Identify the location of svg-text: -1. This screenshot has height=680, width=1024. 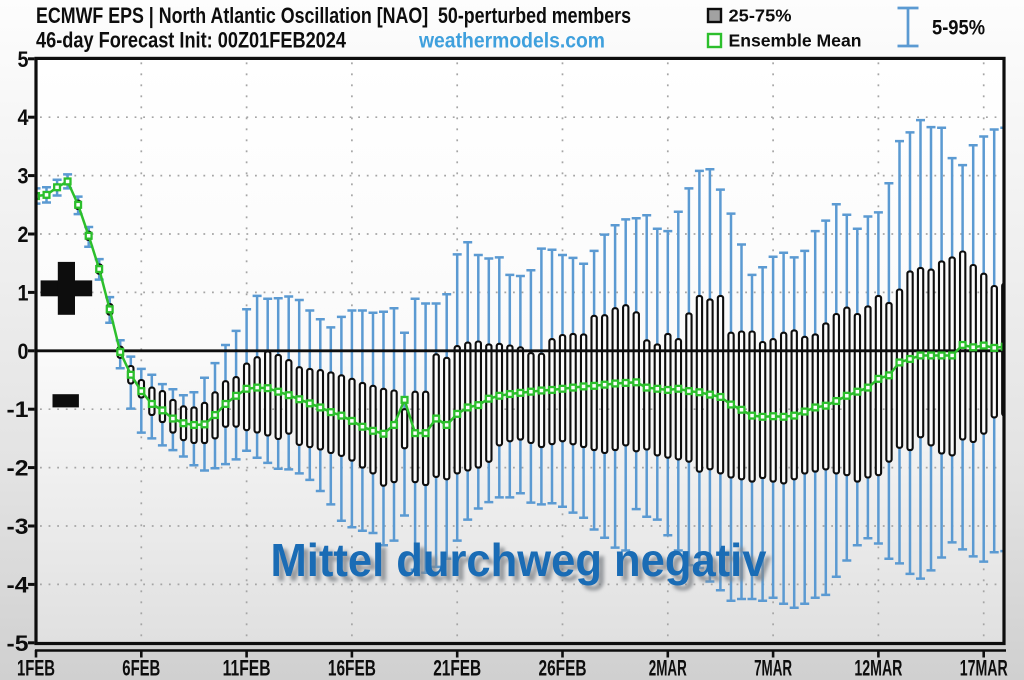
(18, 409).